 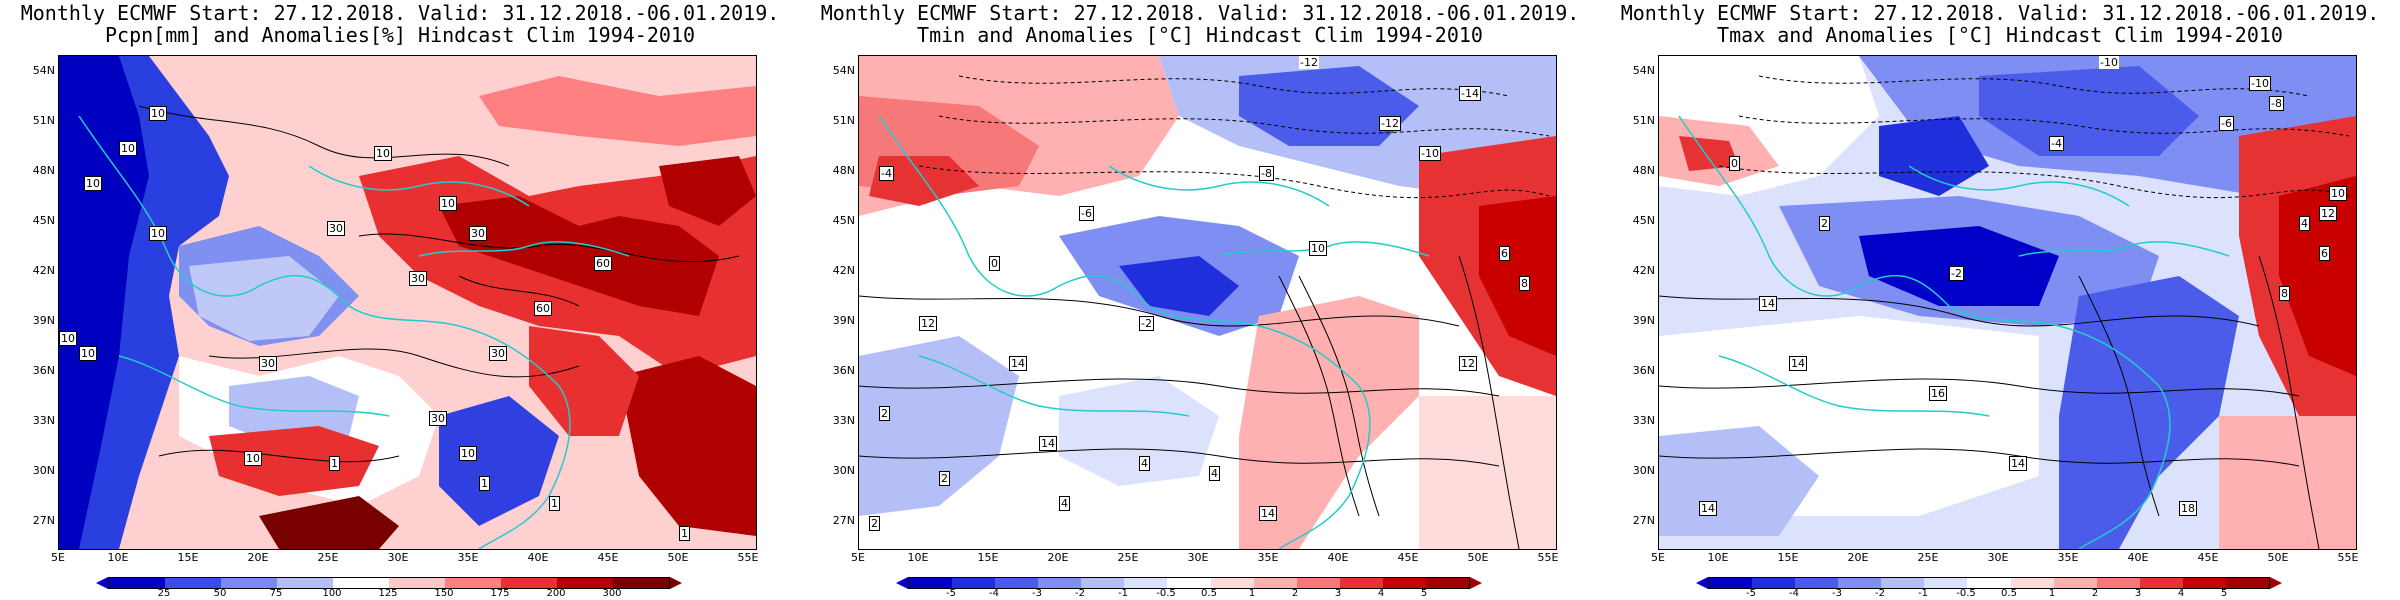 What do you see at coordinates (2284, 293) in the screenshot?
I see `tmax-contour-label: 8` at bounding box center [2284, 293].